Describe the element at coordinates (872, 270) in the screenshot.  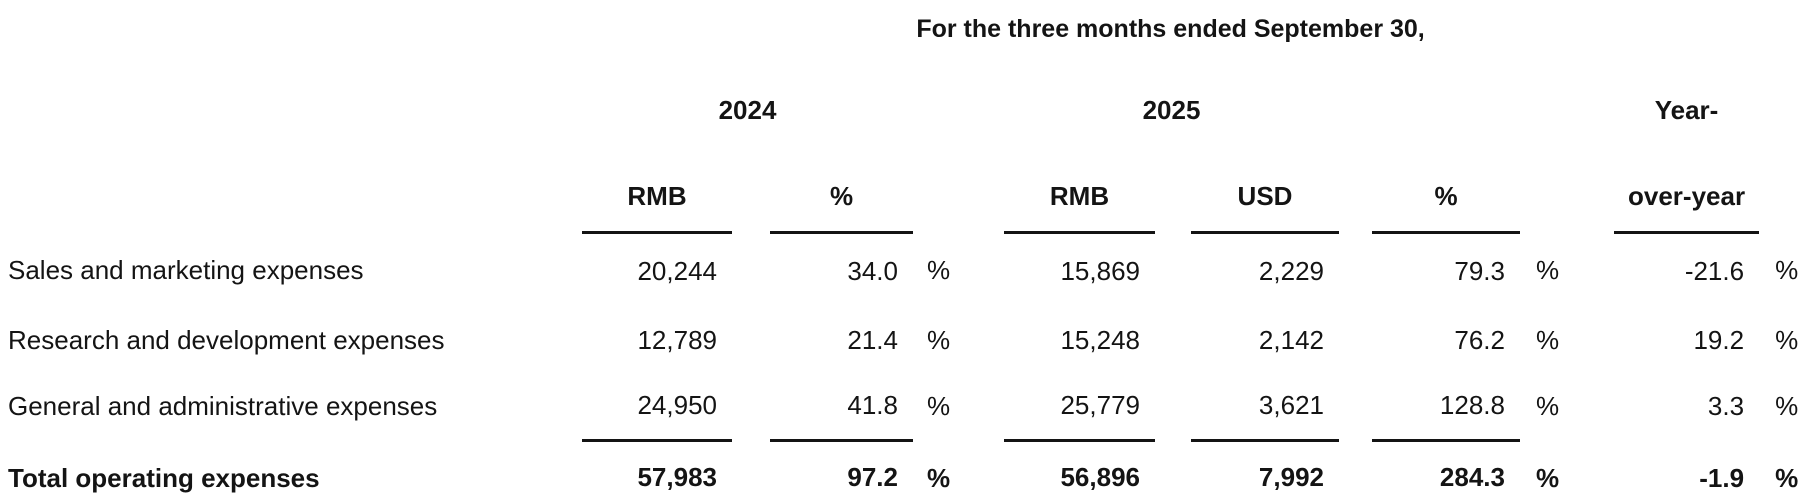
I see `cell-pct-2024: 34.0` at that location.